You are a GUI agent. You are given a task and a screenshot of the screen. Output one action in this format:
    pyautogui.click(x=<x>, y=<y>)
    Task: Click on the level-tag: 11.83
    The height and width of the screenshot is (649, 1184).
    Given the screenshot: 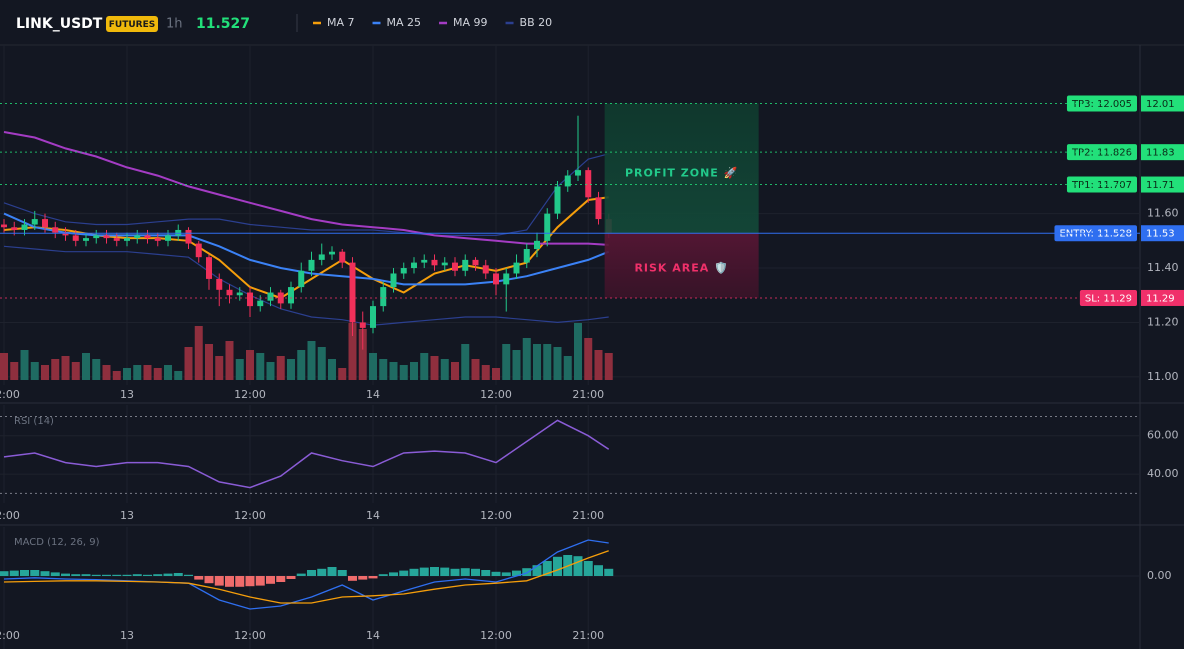 What is the action you would take?
    pyautogui.click(x=1160, y=153)
    